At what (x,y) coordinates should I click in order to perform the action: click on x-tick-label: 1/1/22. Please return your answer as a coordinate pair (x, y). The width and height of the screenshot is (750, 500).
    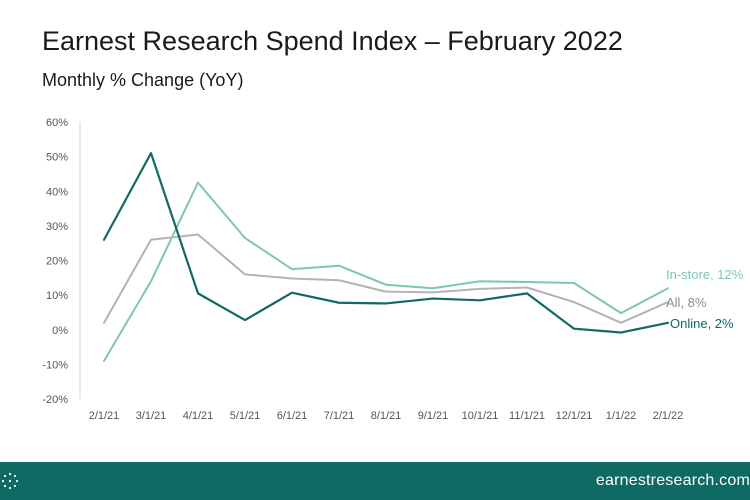
    Looking at the image, I should click on (621, 416).